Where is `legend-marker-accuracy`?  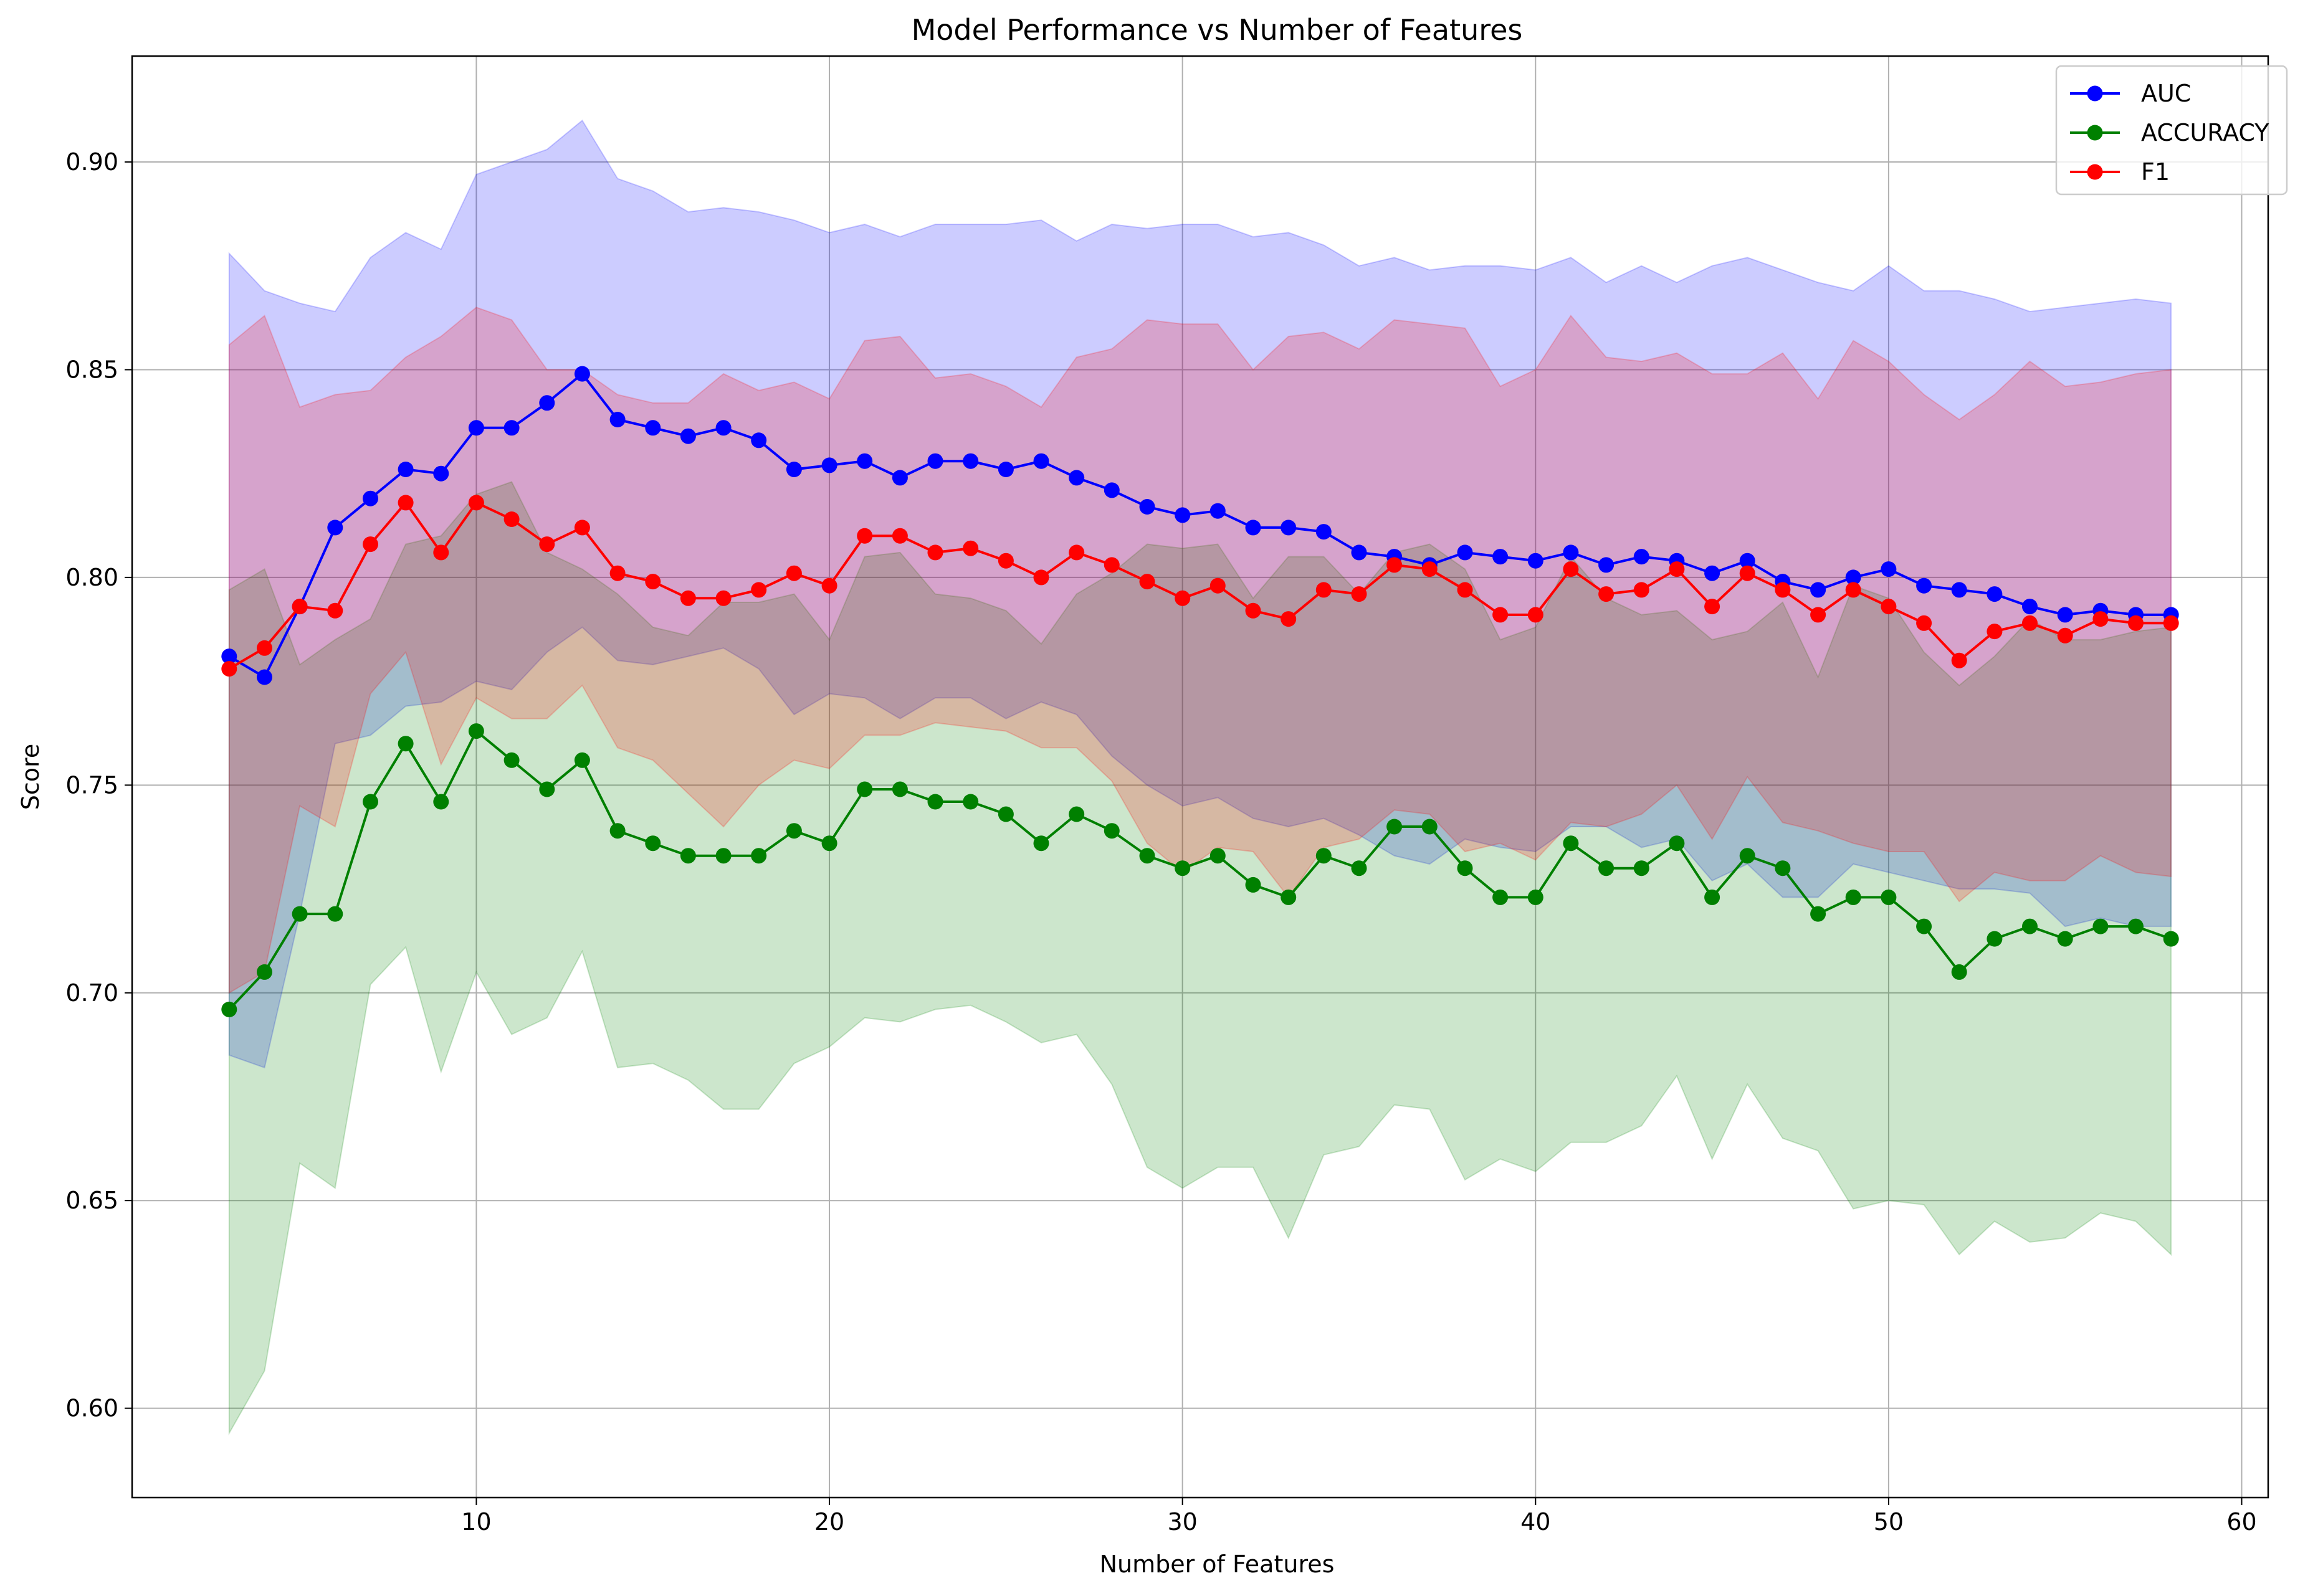 legend-marker-accuracy is located at coordinates (2095, 133).